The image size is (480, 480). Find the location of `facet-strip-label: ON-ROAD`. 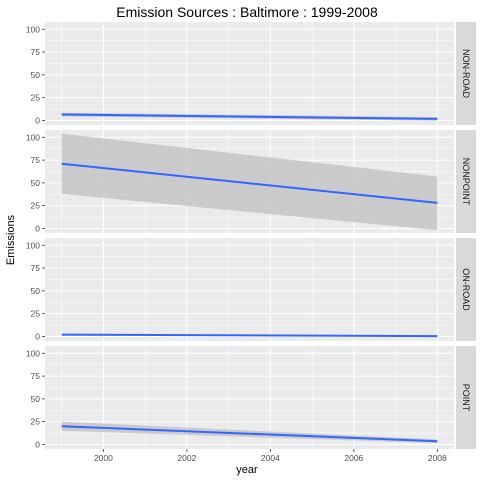

facet-strip-label: ON-ROAD is located at coordinates (466, 289).